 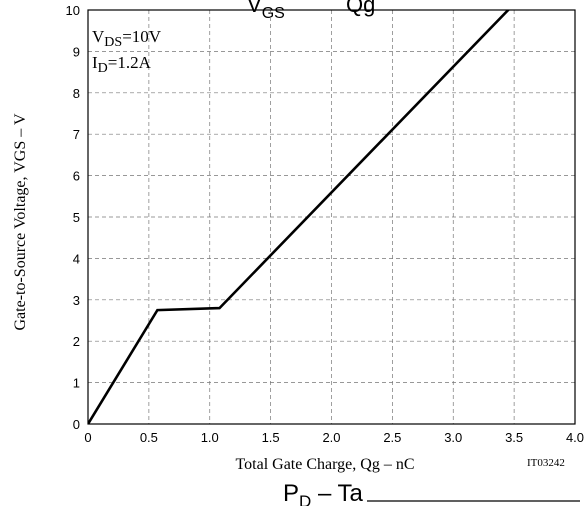 I want to click on annotation-id: ID=1.2A, so click(x=122, y=64).